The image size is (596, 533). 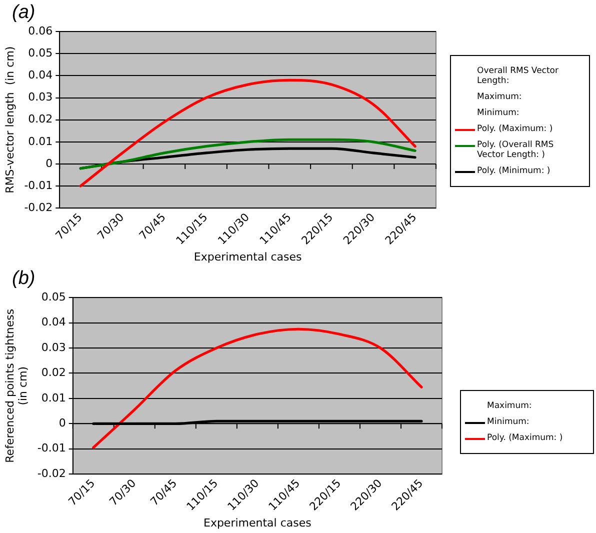 I want to click on text: Overall RMS Vector Length:, so click(x=518, y=76).